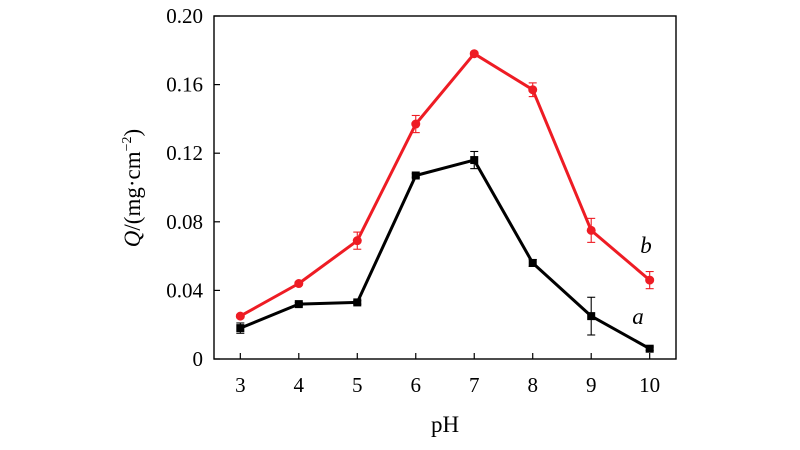  Describe the element at coordinates (646, 245) in the screenshot. I see `series-label-b: b` at that location.